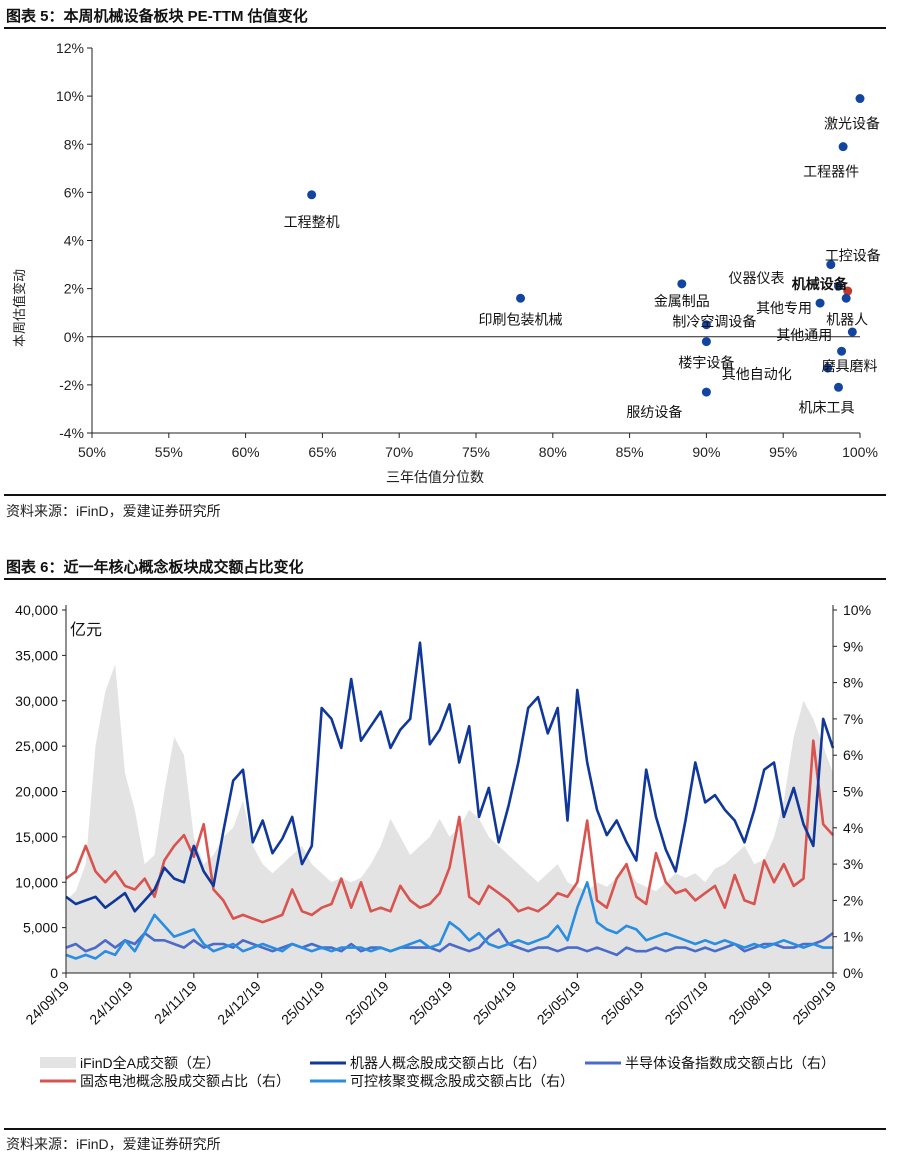 The height and width of the screenshot is (1156, 901). I want to click on figure5-x-tick-label: 85%, so click(630, 452).